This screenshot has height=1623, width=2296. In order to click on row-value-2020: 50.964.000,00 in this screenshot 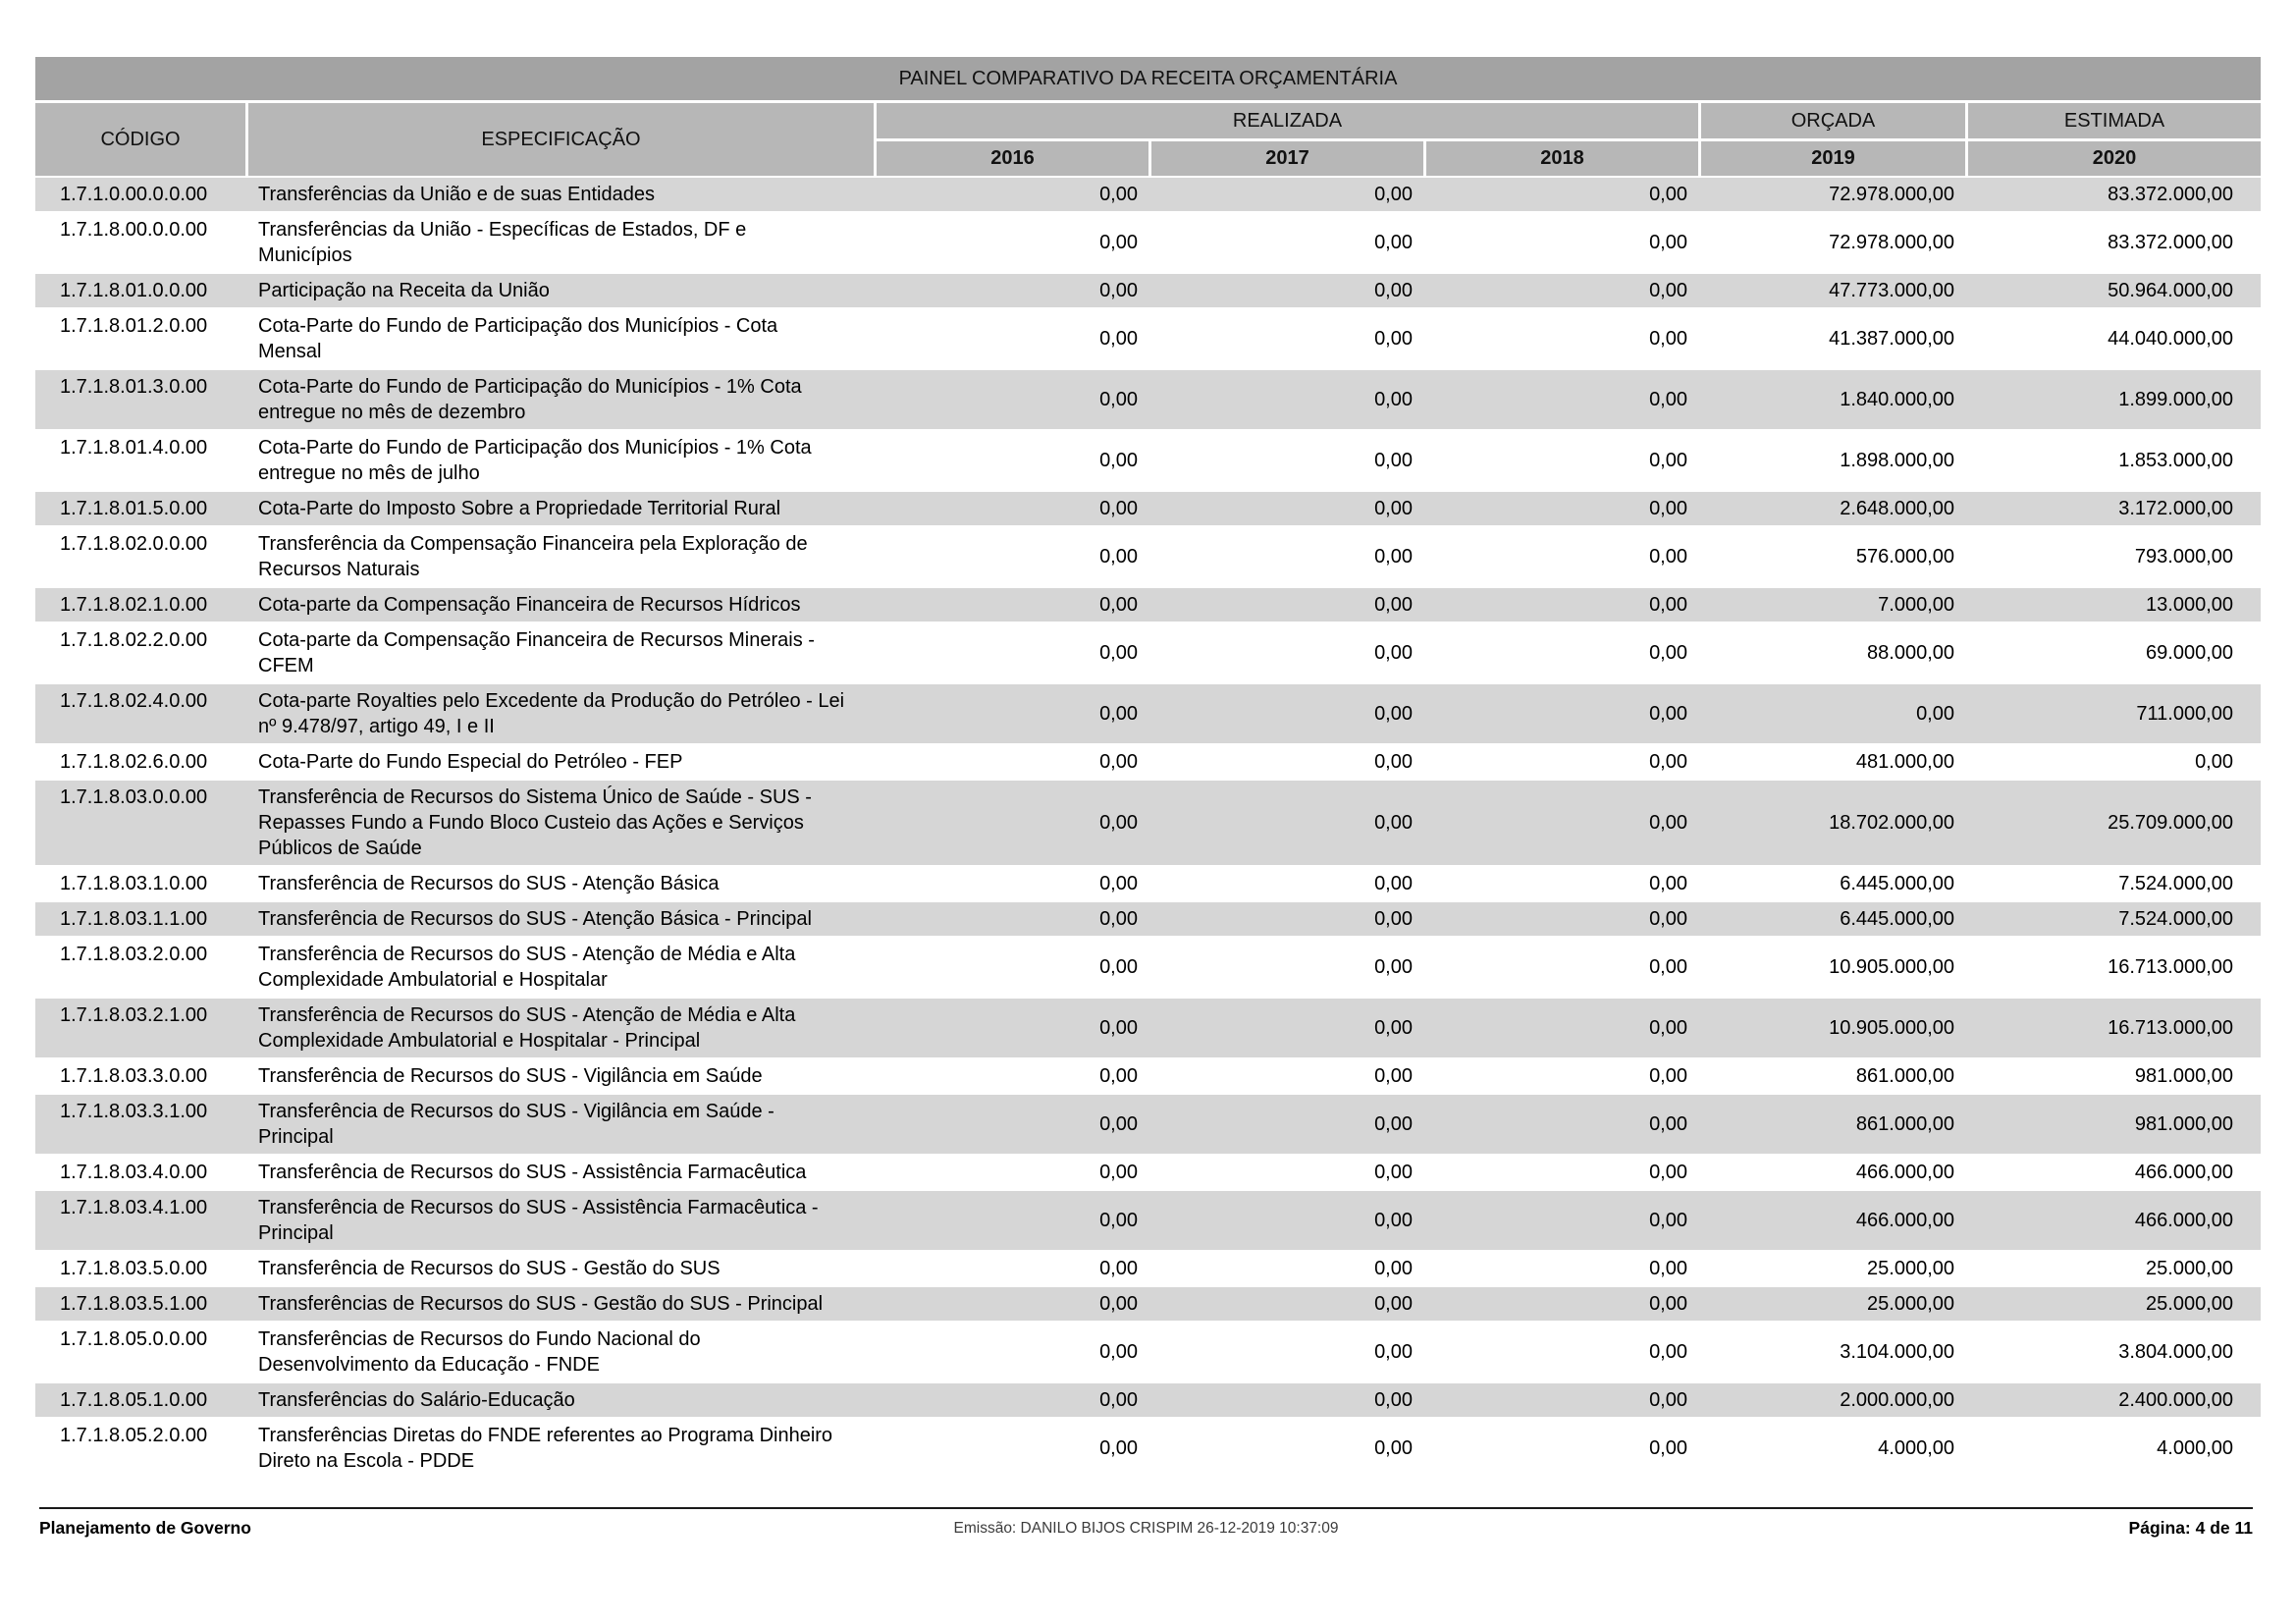, I will do `click(2170, 290)`.